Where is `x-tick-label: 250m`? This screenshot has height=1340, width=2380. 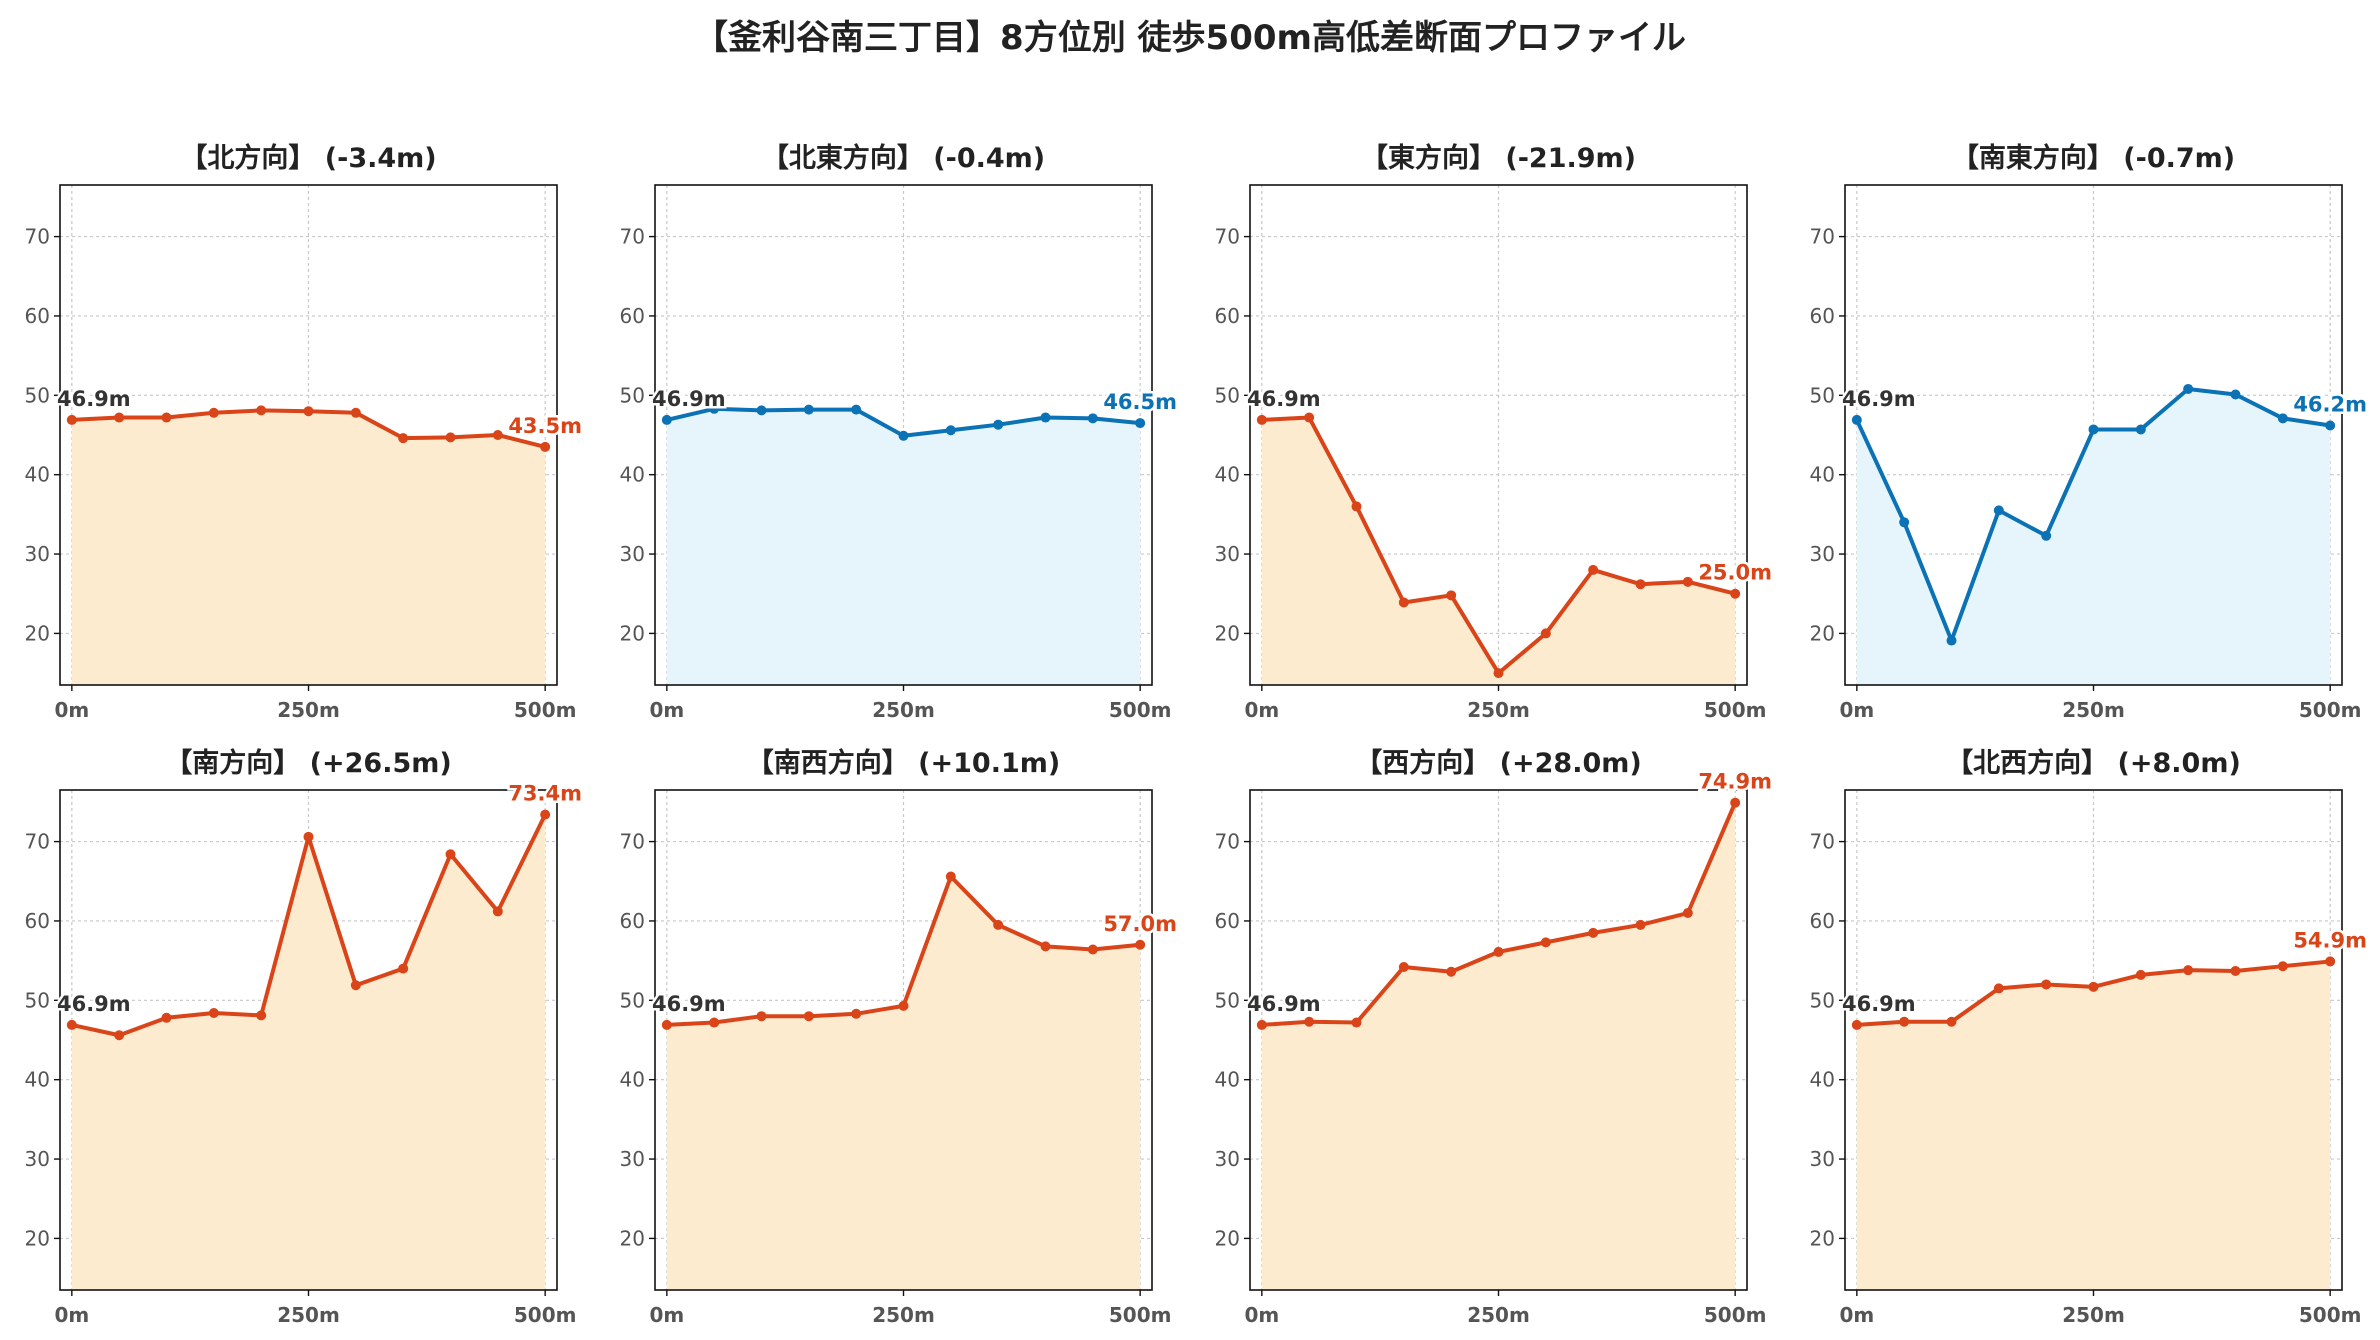 x-tick-label: 250m is located at coordinates (308, 710).